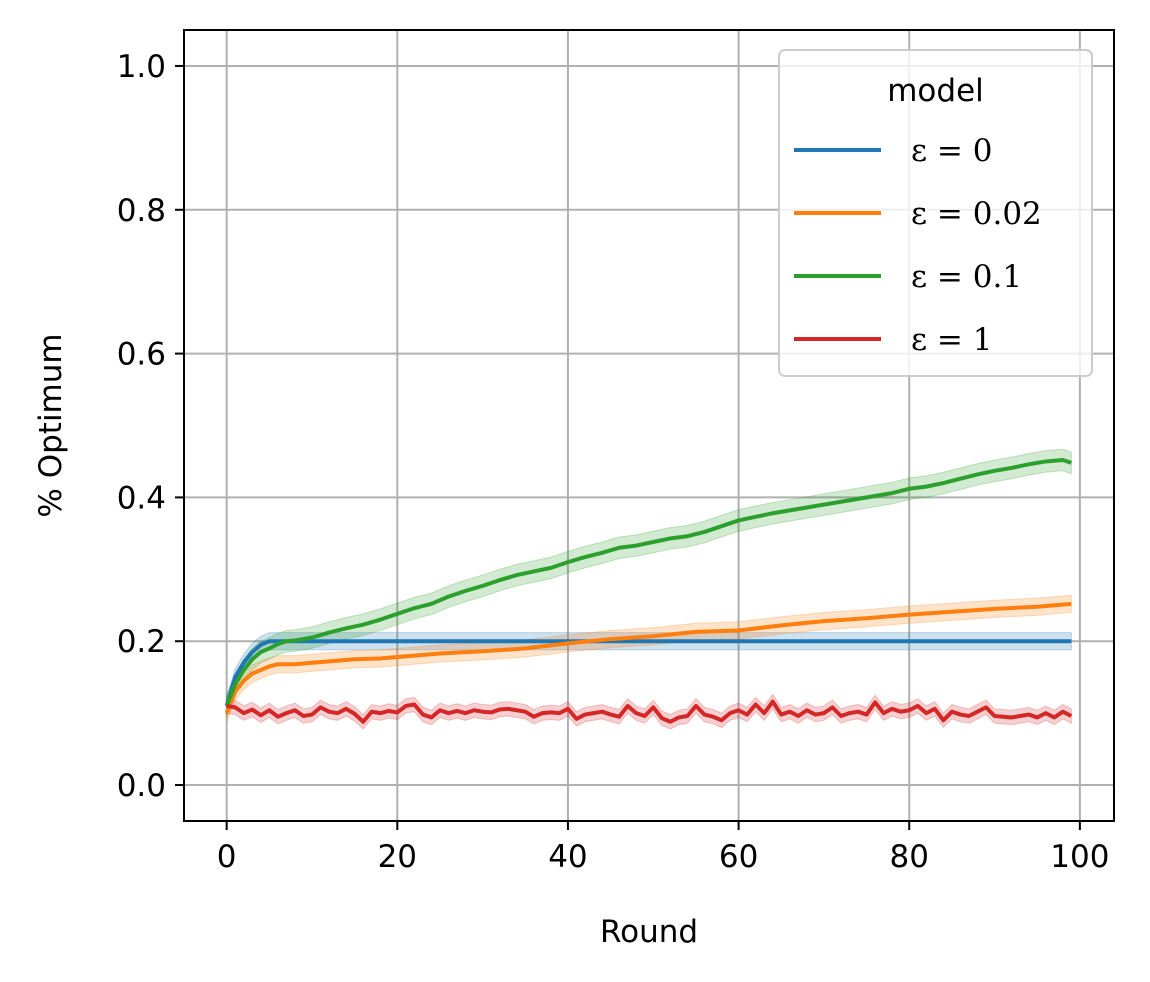  Describe the element at coordinates (51, 425) in the screenshot. I see `y-axis-label: % Optimum` at that location.